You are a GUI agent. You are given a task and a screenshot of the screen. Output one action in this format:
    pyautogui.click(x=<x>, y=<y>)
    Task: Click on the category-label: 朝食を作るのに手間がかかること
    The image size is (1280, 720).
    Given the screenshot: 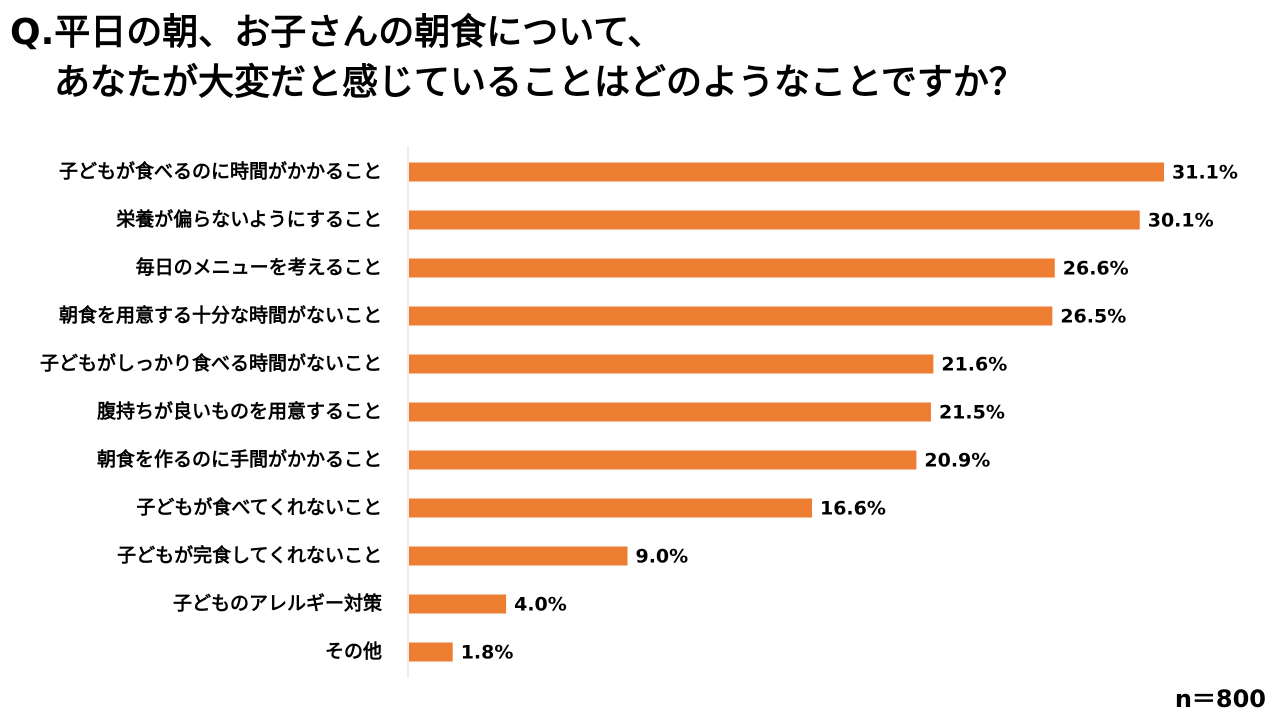 What is the action you would take?
    pyautogui.click(x=239, y=459)
    